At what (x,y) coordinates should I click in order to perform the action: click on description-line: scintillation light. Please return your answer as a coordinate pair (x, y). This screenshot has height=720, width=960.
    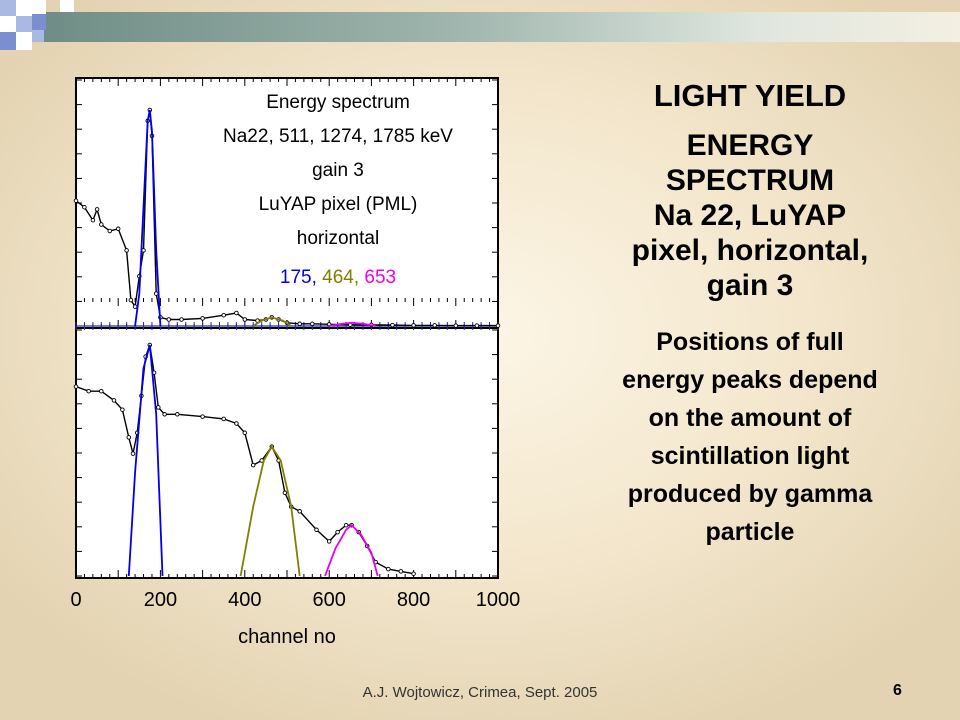
    Looking at the image, I should click on (750, 456).